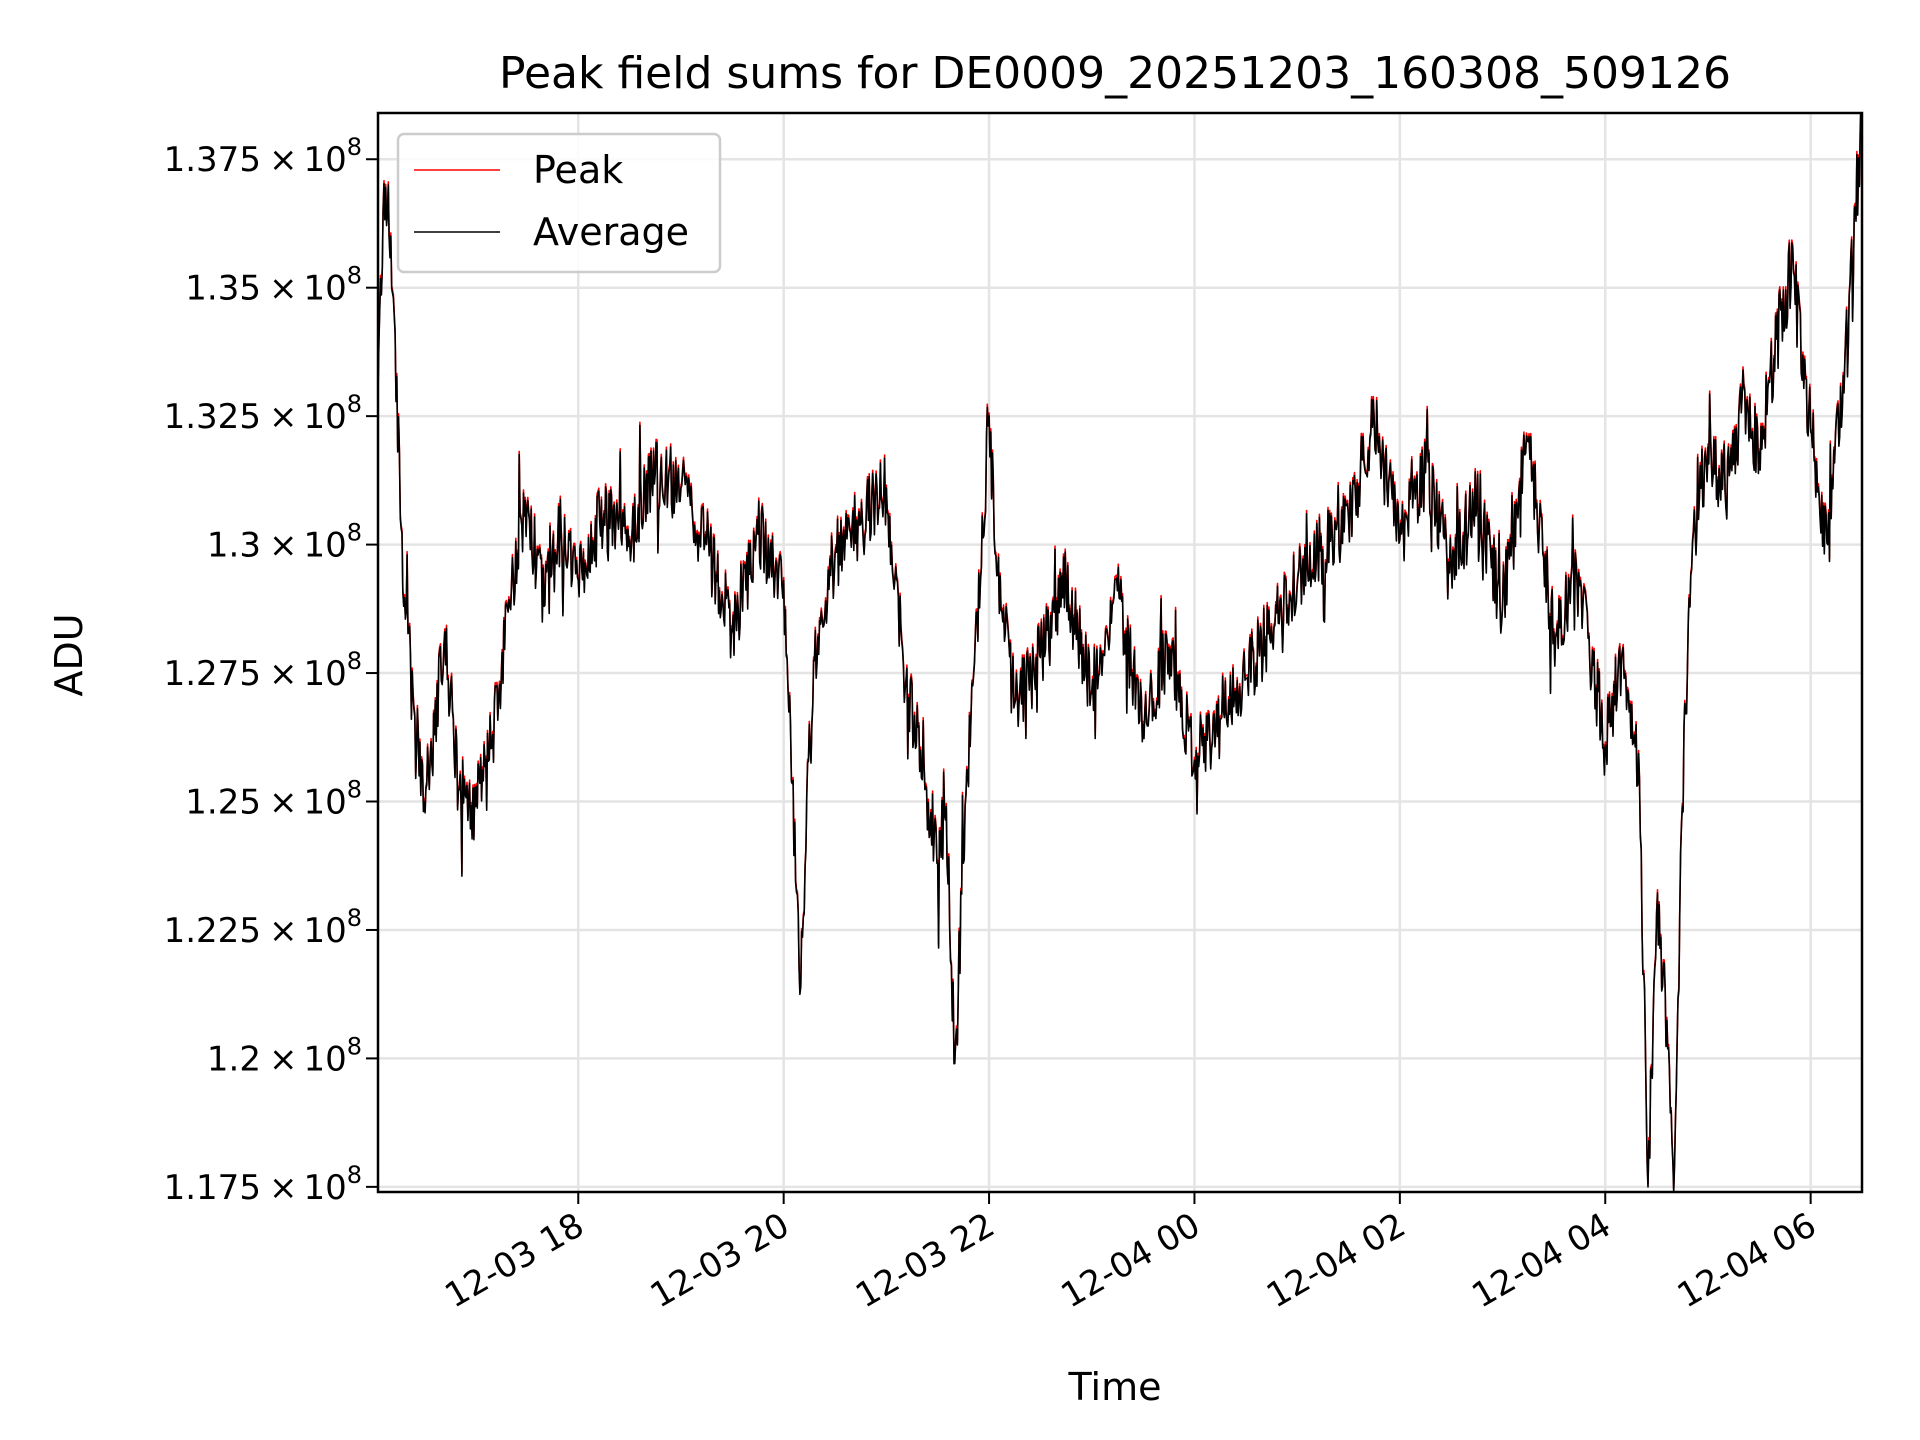  I want to click on y-tick-label: 1.275 × 10⁸, so click(263, 670).